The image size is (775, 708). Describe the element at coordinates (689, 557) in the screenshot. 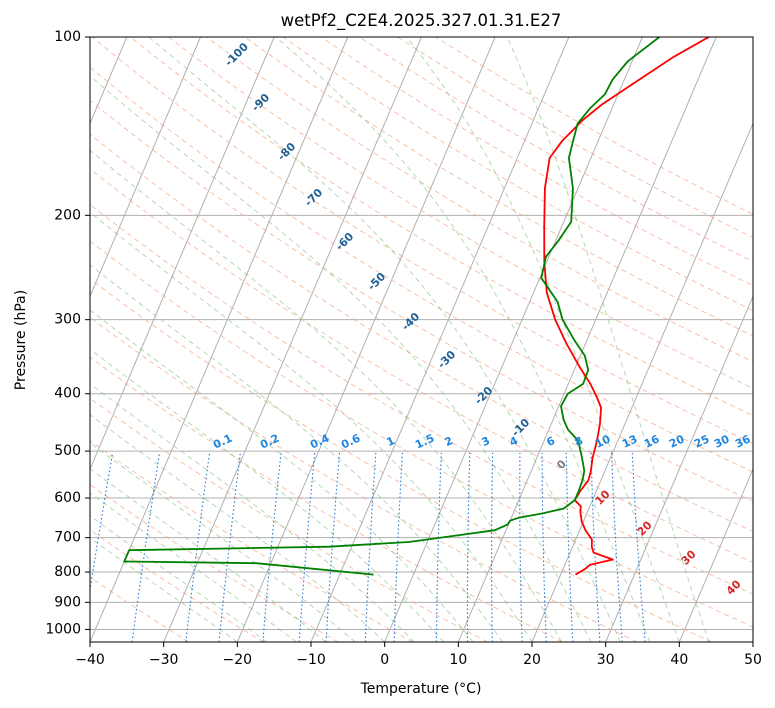

I see `isotherm-label: 30` at that location.